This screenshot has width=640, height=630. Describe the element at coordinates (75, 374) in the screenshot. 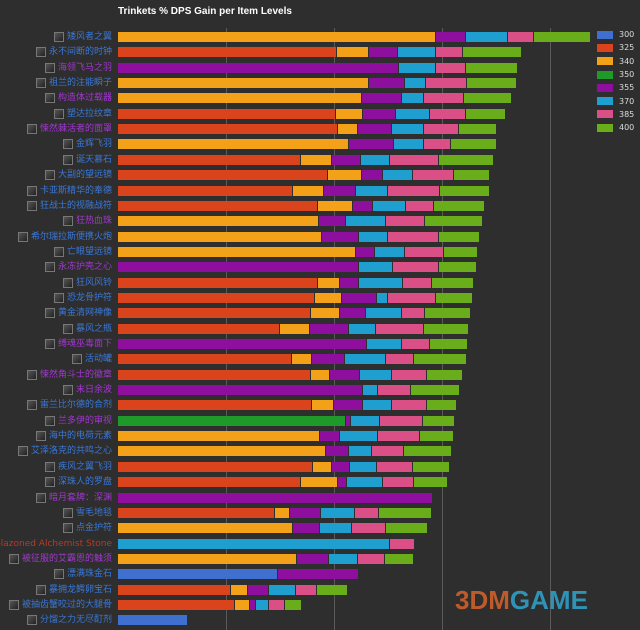

I see `category-label-text: 悚然角斗士的徽章` at that location.